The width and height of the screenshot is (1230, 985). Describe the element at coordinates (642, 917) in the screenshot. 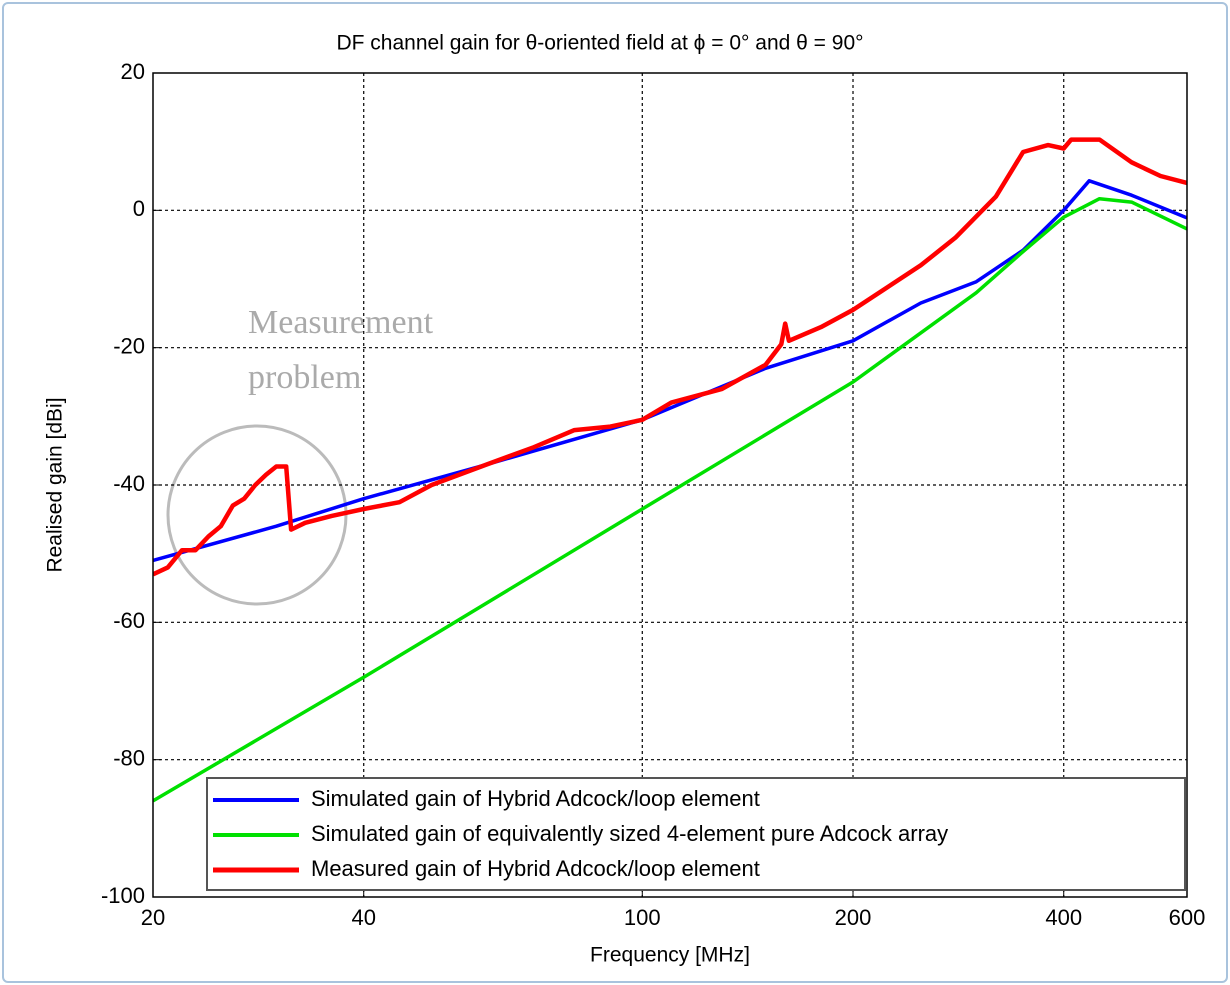

I see `x-tick-label: 100` at that location.